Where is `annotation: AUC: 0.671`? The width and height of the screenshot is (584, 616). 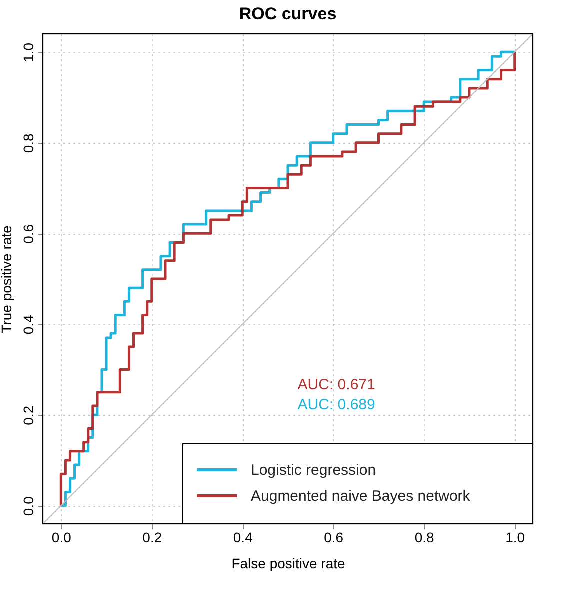 annotation: AUC: 0.671 is located at coordinates (337, 385).